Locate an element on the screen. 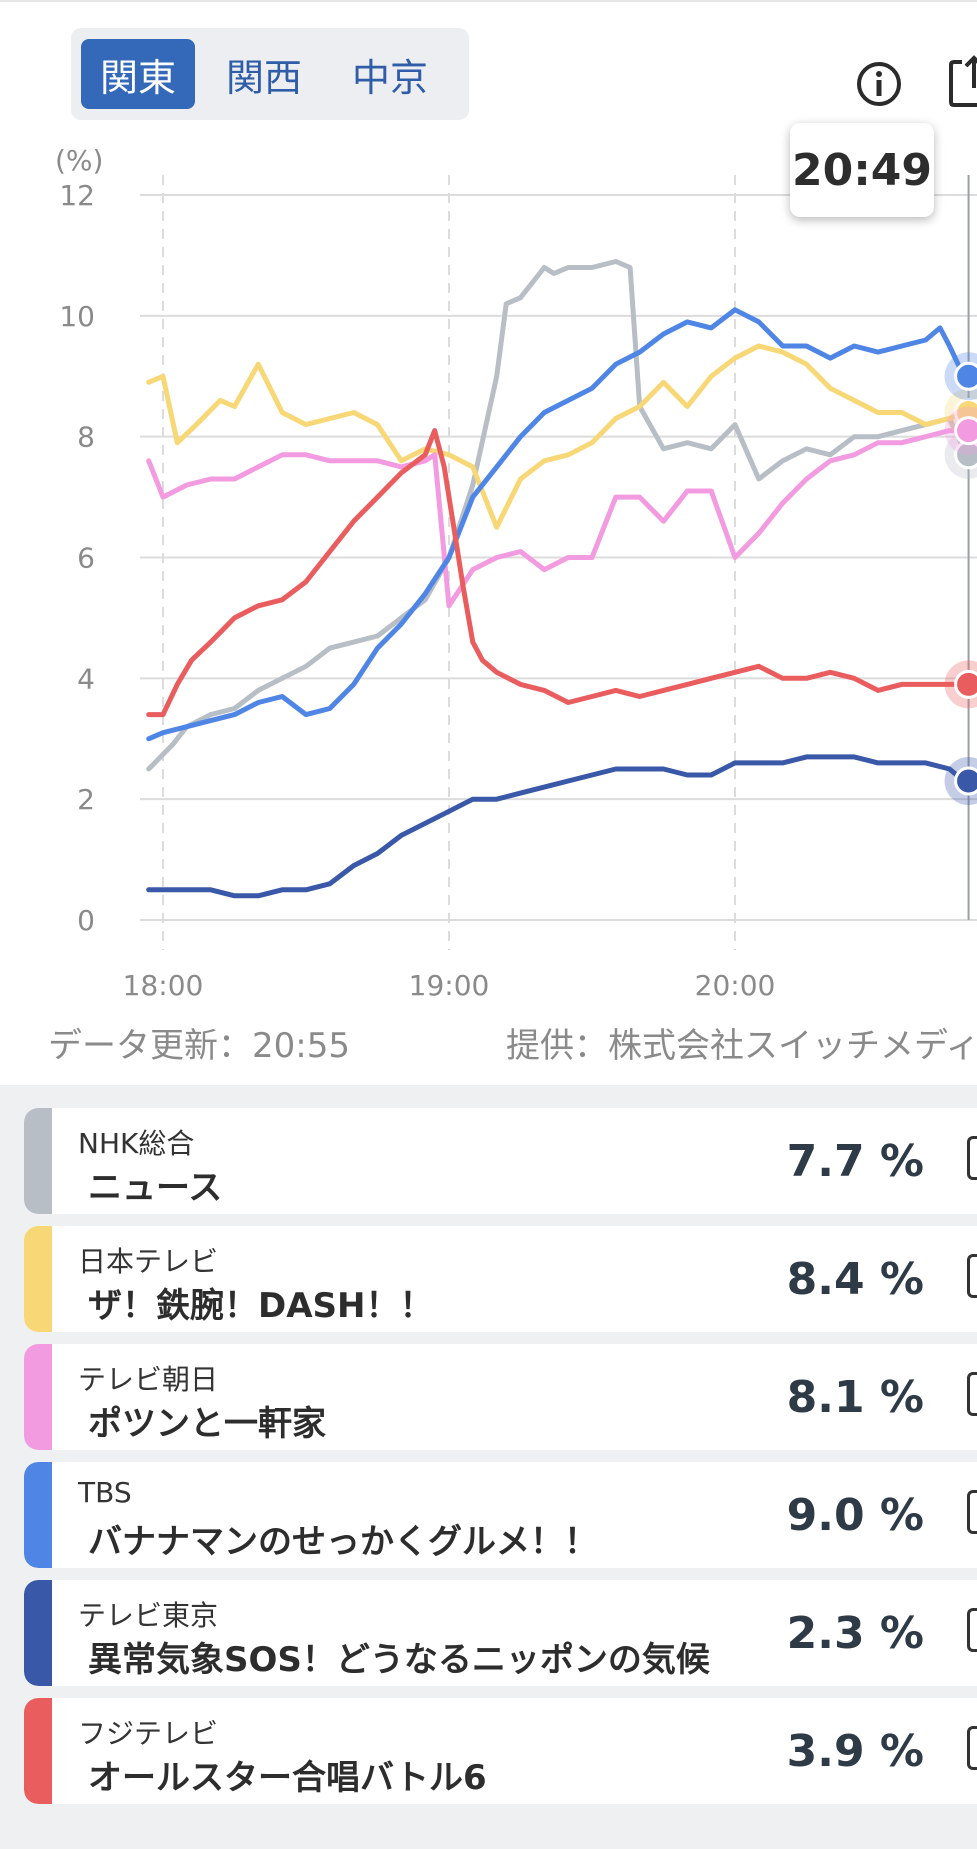 This screenshot has width=977, height=1849. rating-value: 8.1 % is located at coordinates (855, 1397).